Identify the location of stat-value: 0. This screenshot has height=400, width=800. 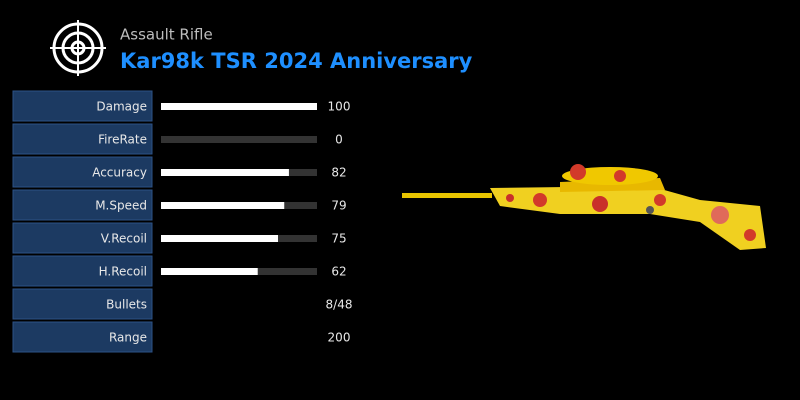
(339, 140).